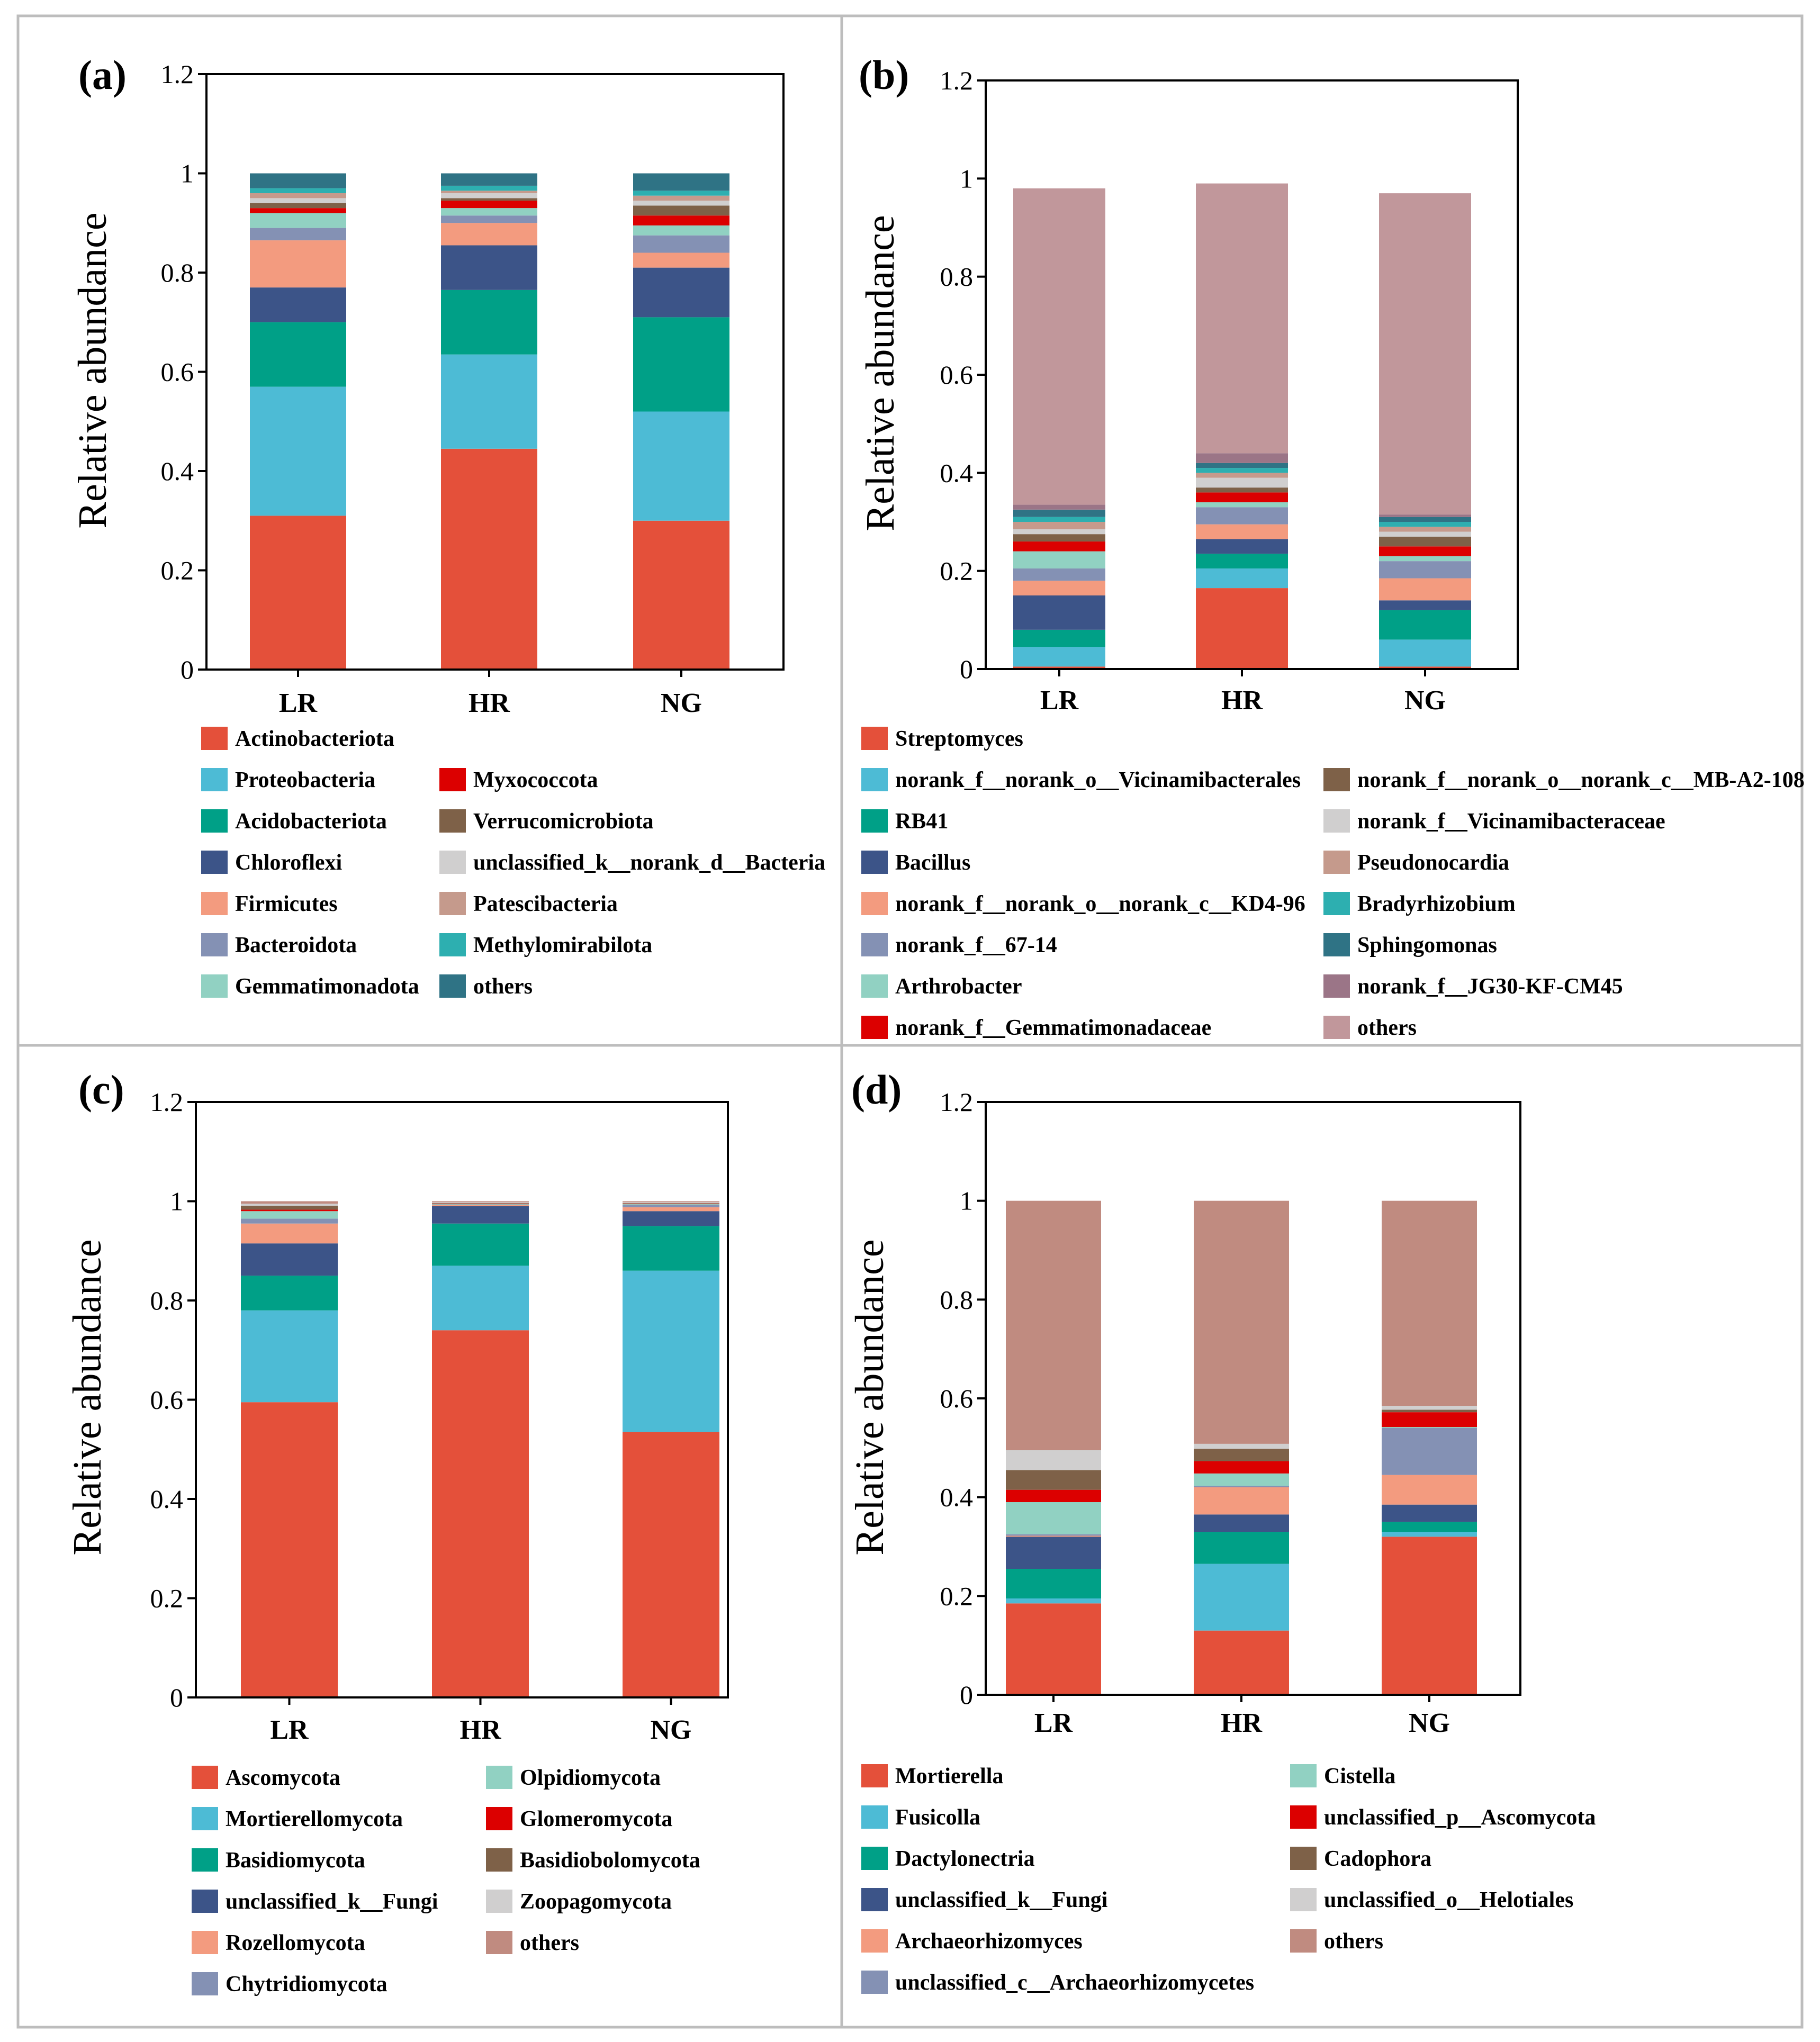 The width and height of the screenshot is (1820, 2042). I want to click on bar-segment-LR-Acidobacteriota, so click(298, 354).